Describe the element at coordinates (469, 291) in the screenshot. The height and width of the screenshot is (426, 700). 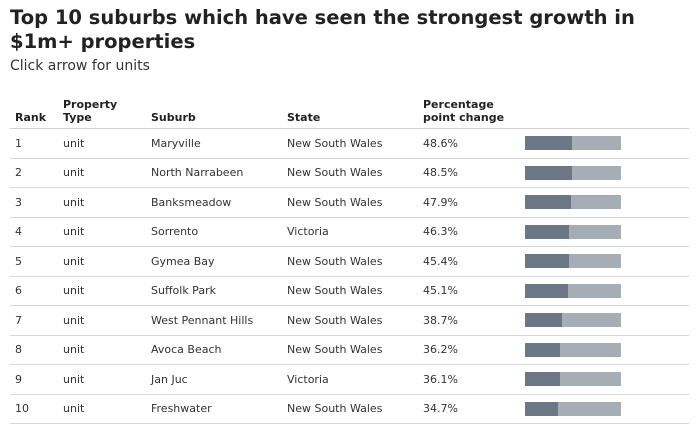
I see `percentage-cell: 45.1%` at that location.